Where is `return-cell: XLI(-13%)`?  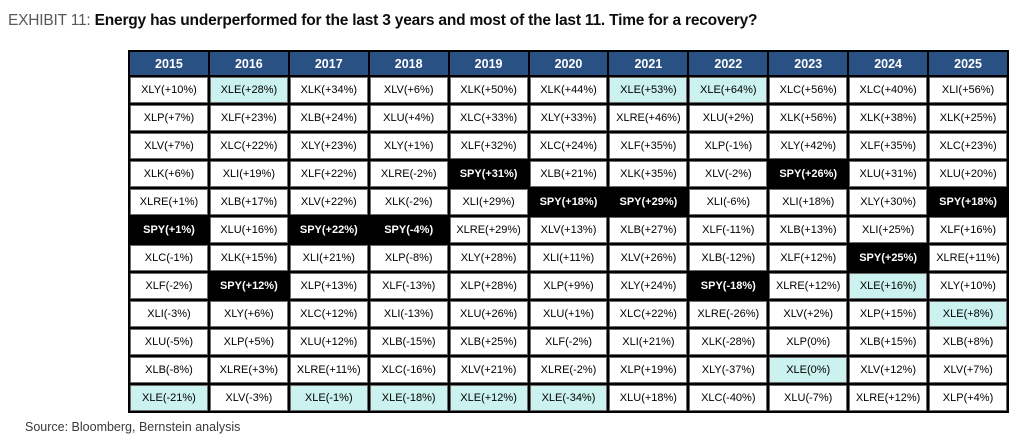 return-cell: XLI(-13%) is located at coordinates (408, 314).